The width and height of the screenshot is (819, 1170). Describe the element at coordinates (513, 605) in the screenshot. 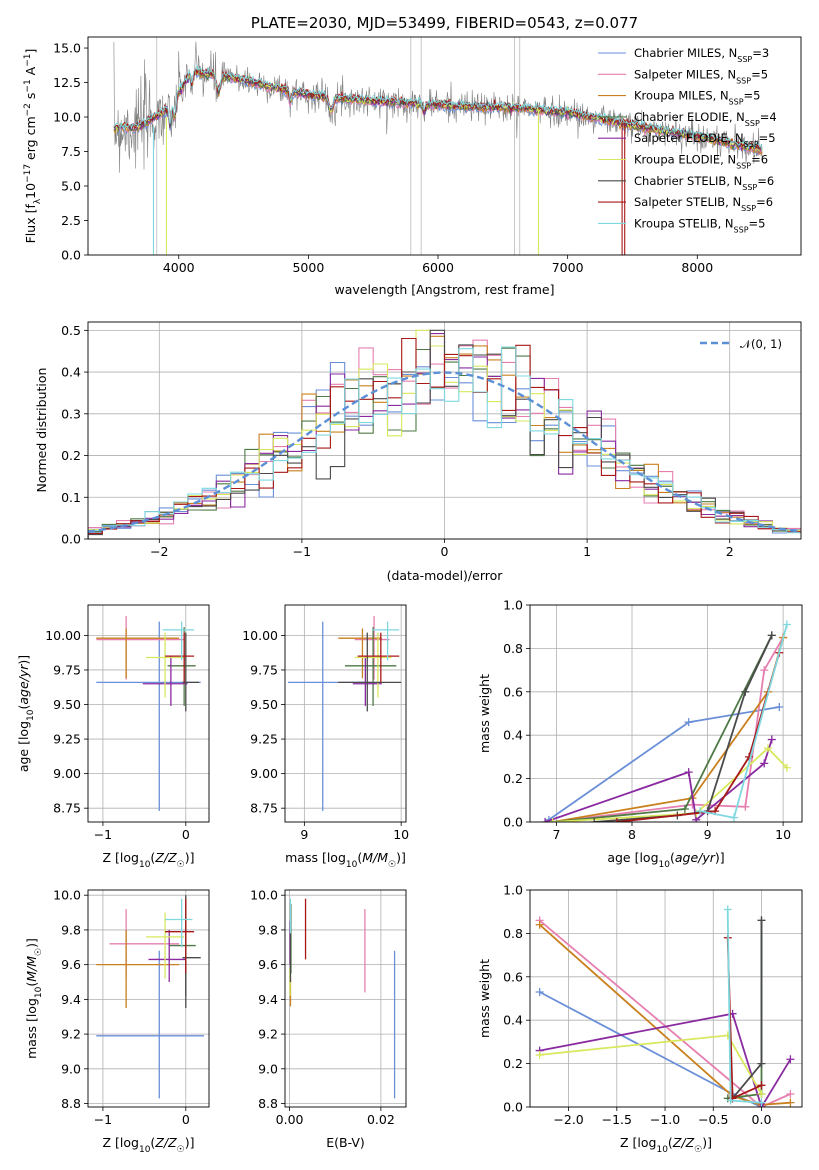

I see `y-tick-label: 1.0` at that location.